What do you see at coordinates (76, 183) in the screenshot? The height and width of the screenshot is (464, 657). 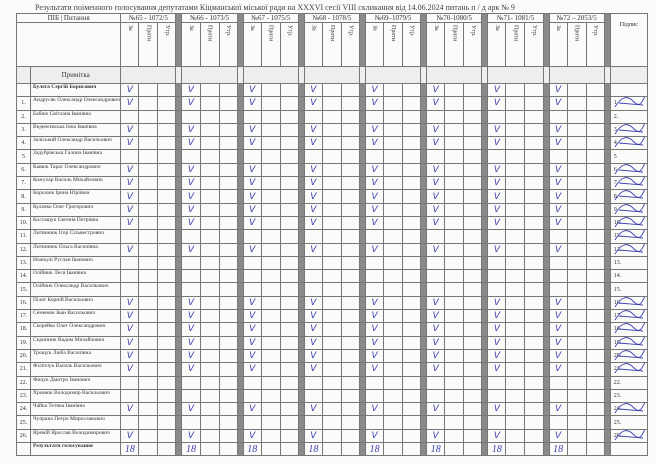 I see `deputy-name: Кожухар Василь Михайлович` at bounding box center [76, 183].